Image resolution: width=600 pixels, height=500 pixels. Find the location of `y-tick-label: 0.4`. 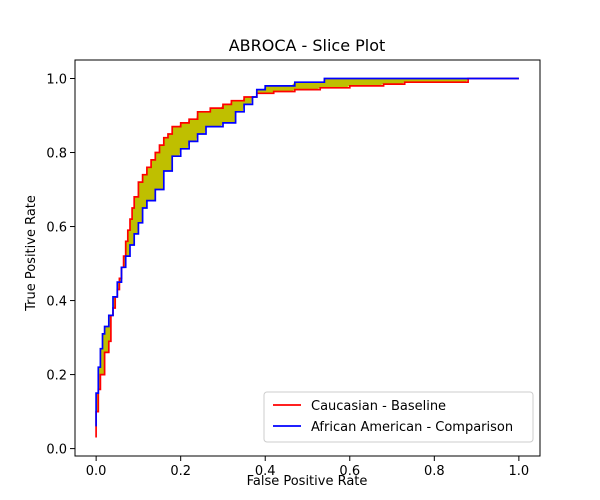

y-tick-label: 0.4 is located at coordinates (56, 302).